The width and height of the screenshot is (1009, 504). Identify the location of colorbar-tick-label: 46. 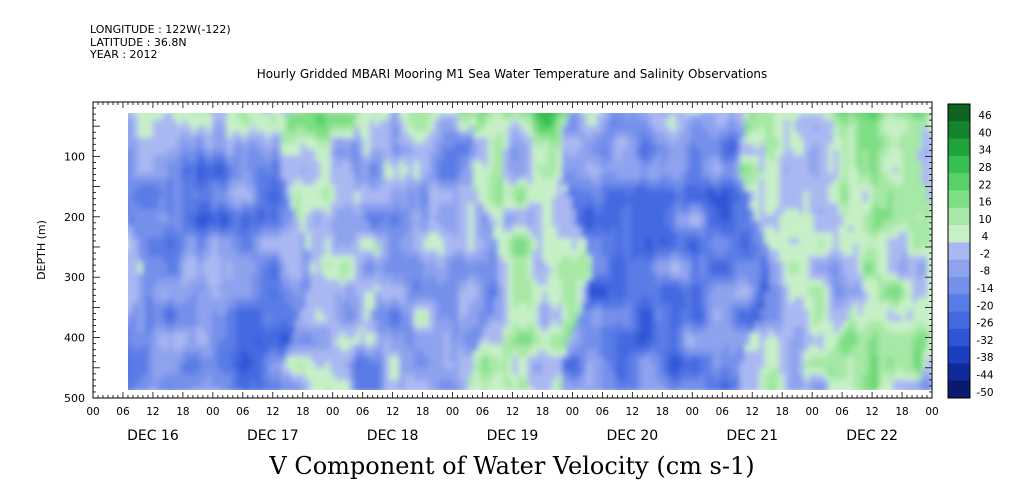
(985, 116).